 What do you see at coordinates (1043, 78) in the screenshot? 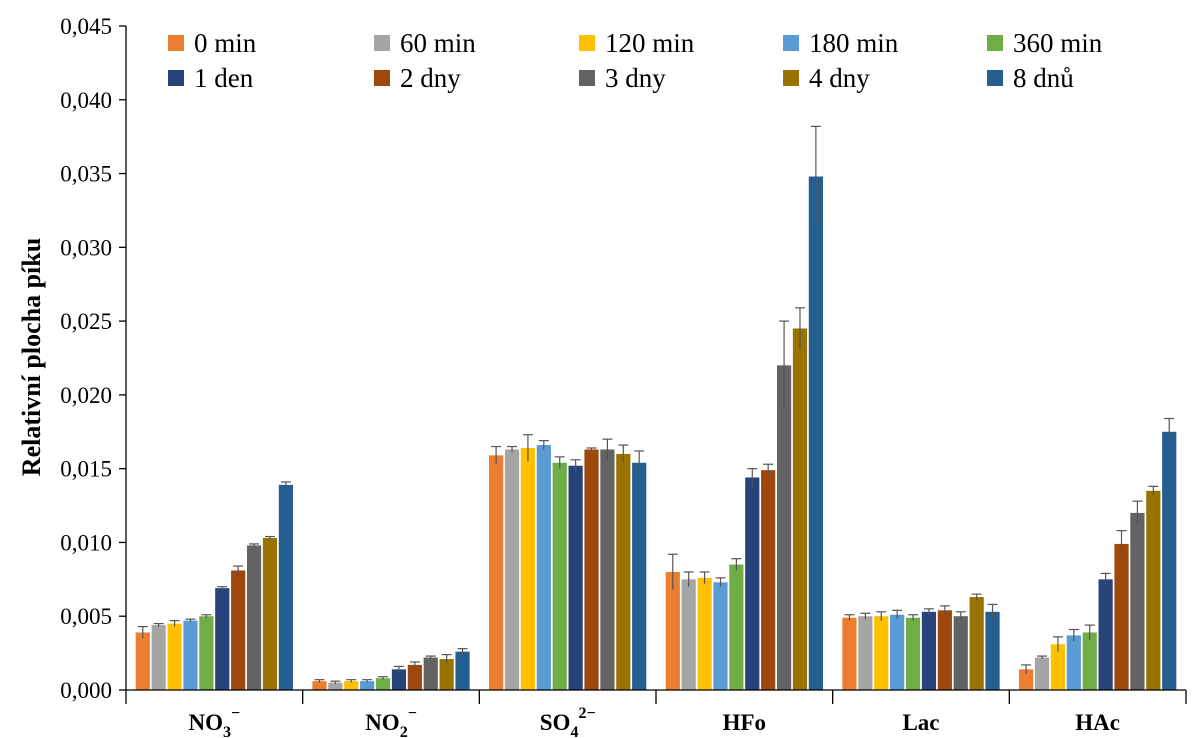
I see `legend-label: 8 dnů` at bounding box center [1043, 78].